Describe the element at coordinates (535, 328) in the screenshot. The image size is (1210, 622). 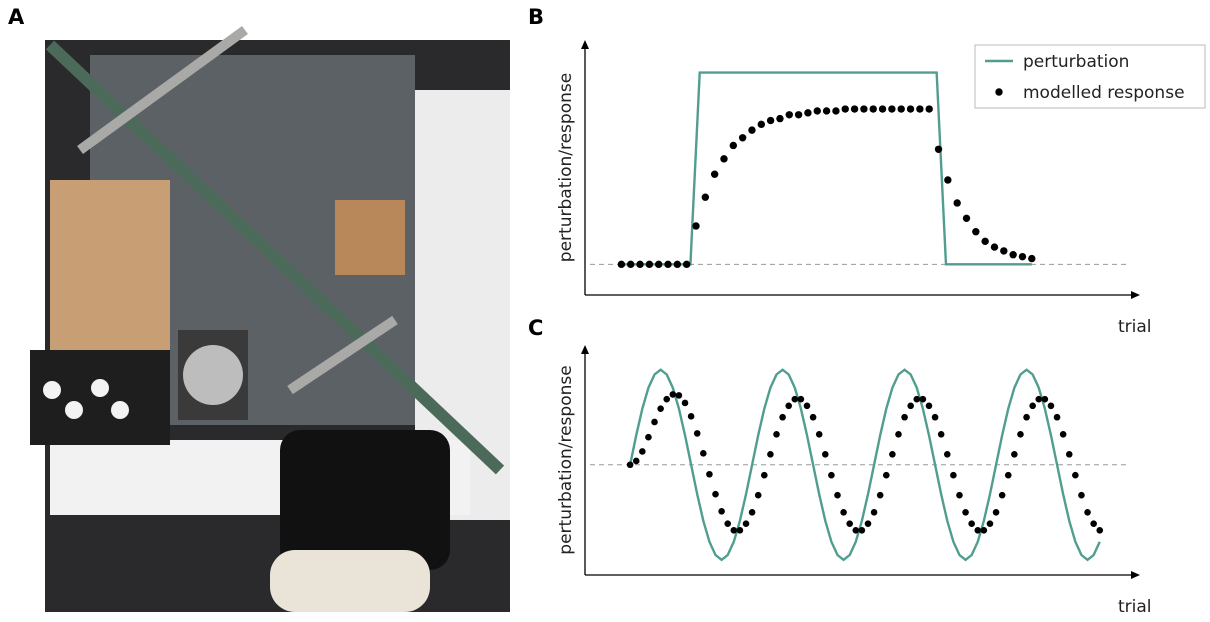
I see `panel-label: C` at that location.